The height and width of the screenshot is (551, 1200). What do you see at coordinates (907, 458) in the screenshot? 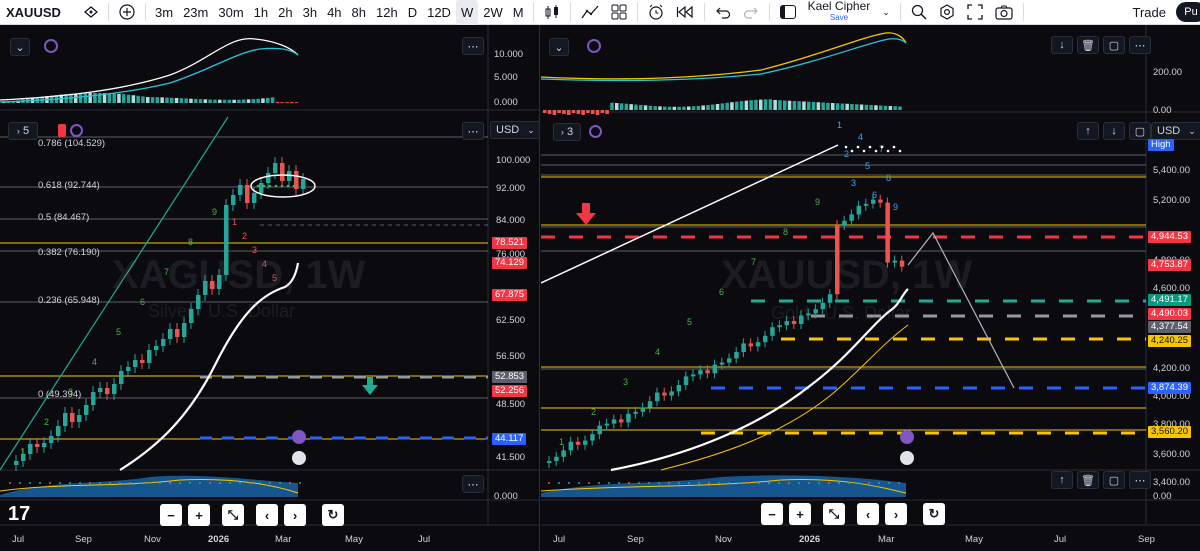
I see `flag-event-icon` at bounding box center [907, 458].